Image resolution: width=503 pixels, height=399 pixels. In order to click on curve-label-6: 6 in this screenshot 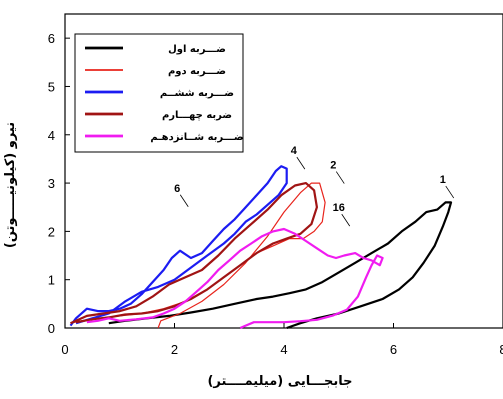, I will do `click(177, 189)`.